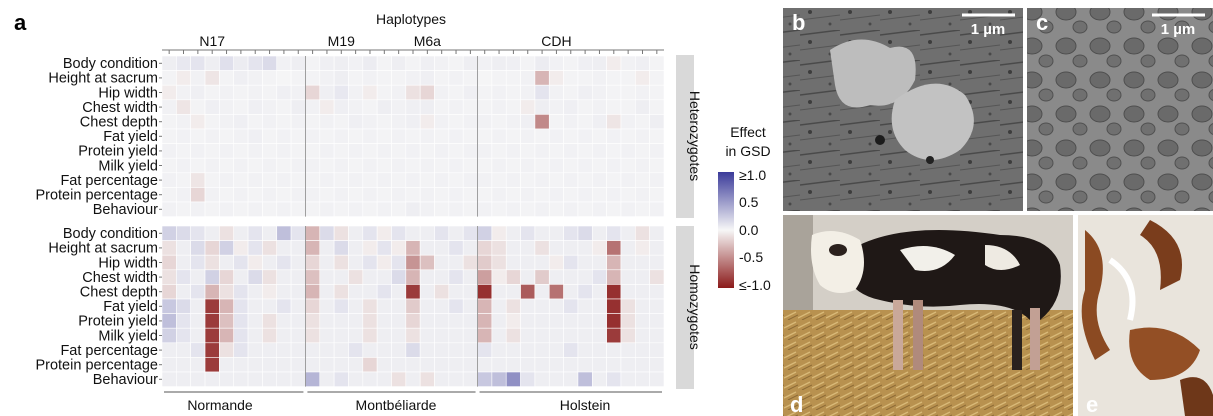 This screenshot has width=1213, height=416. Describe the element at coordinates (110, 64) in the screenshot. I see `heterozygote-row-label: Body condition` at that location.